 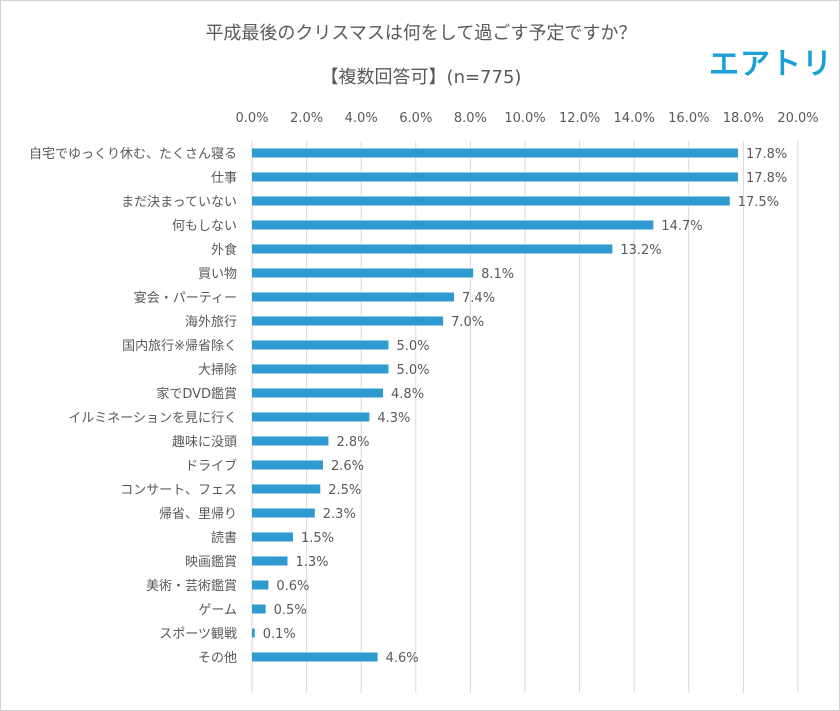 I want to click on category-label: 買い物, so click(x=217, y=274).